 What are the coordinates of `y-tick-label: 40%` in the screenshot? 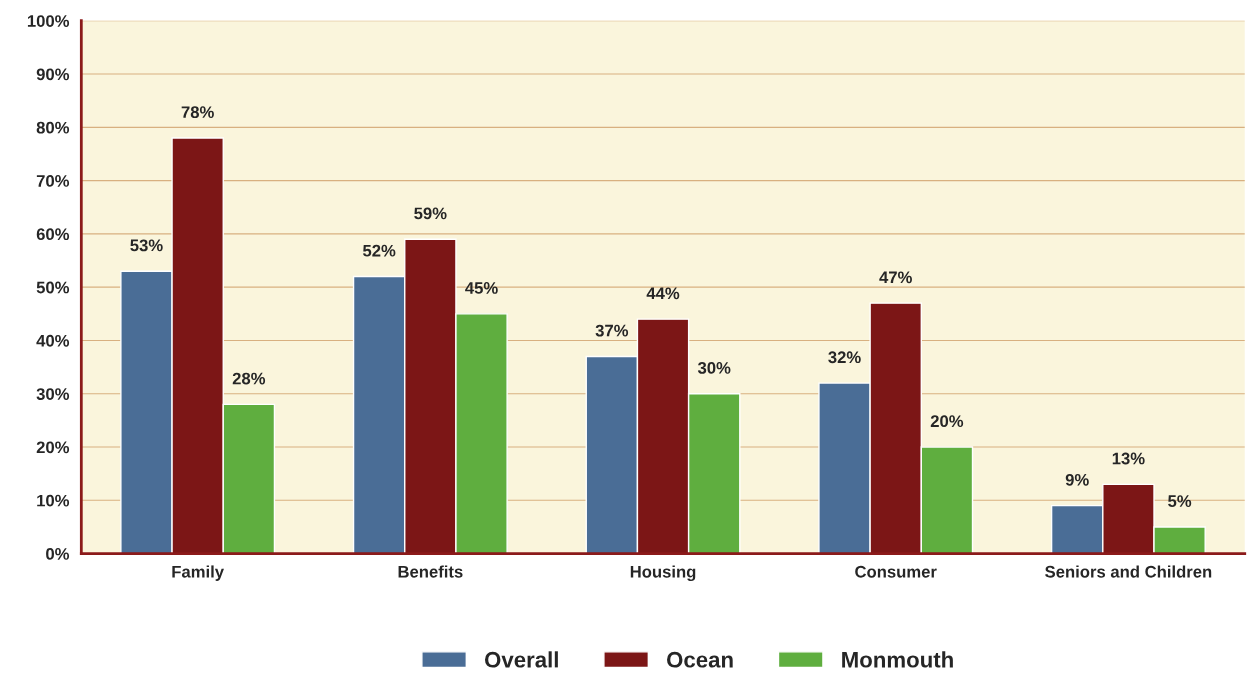 It's located at (53, 340).